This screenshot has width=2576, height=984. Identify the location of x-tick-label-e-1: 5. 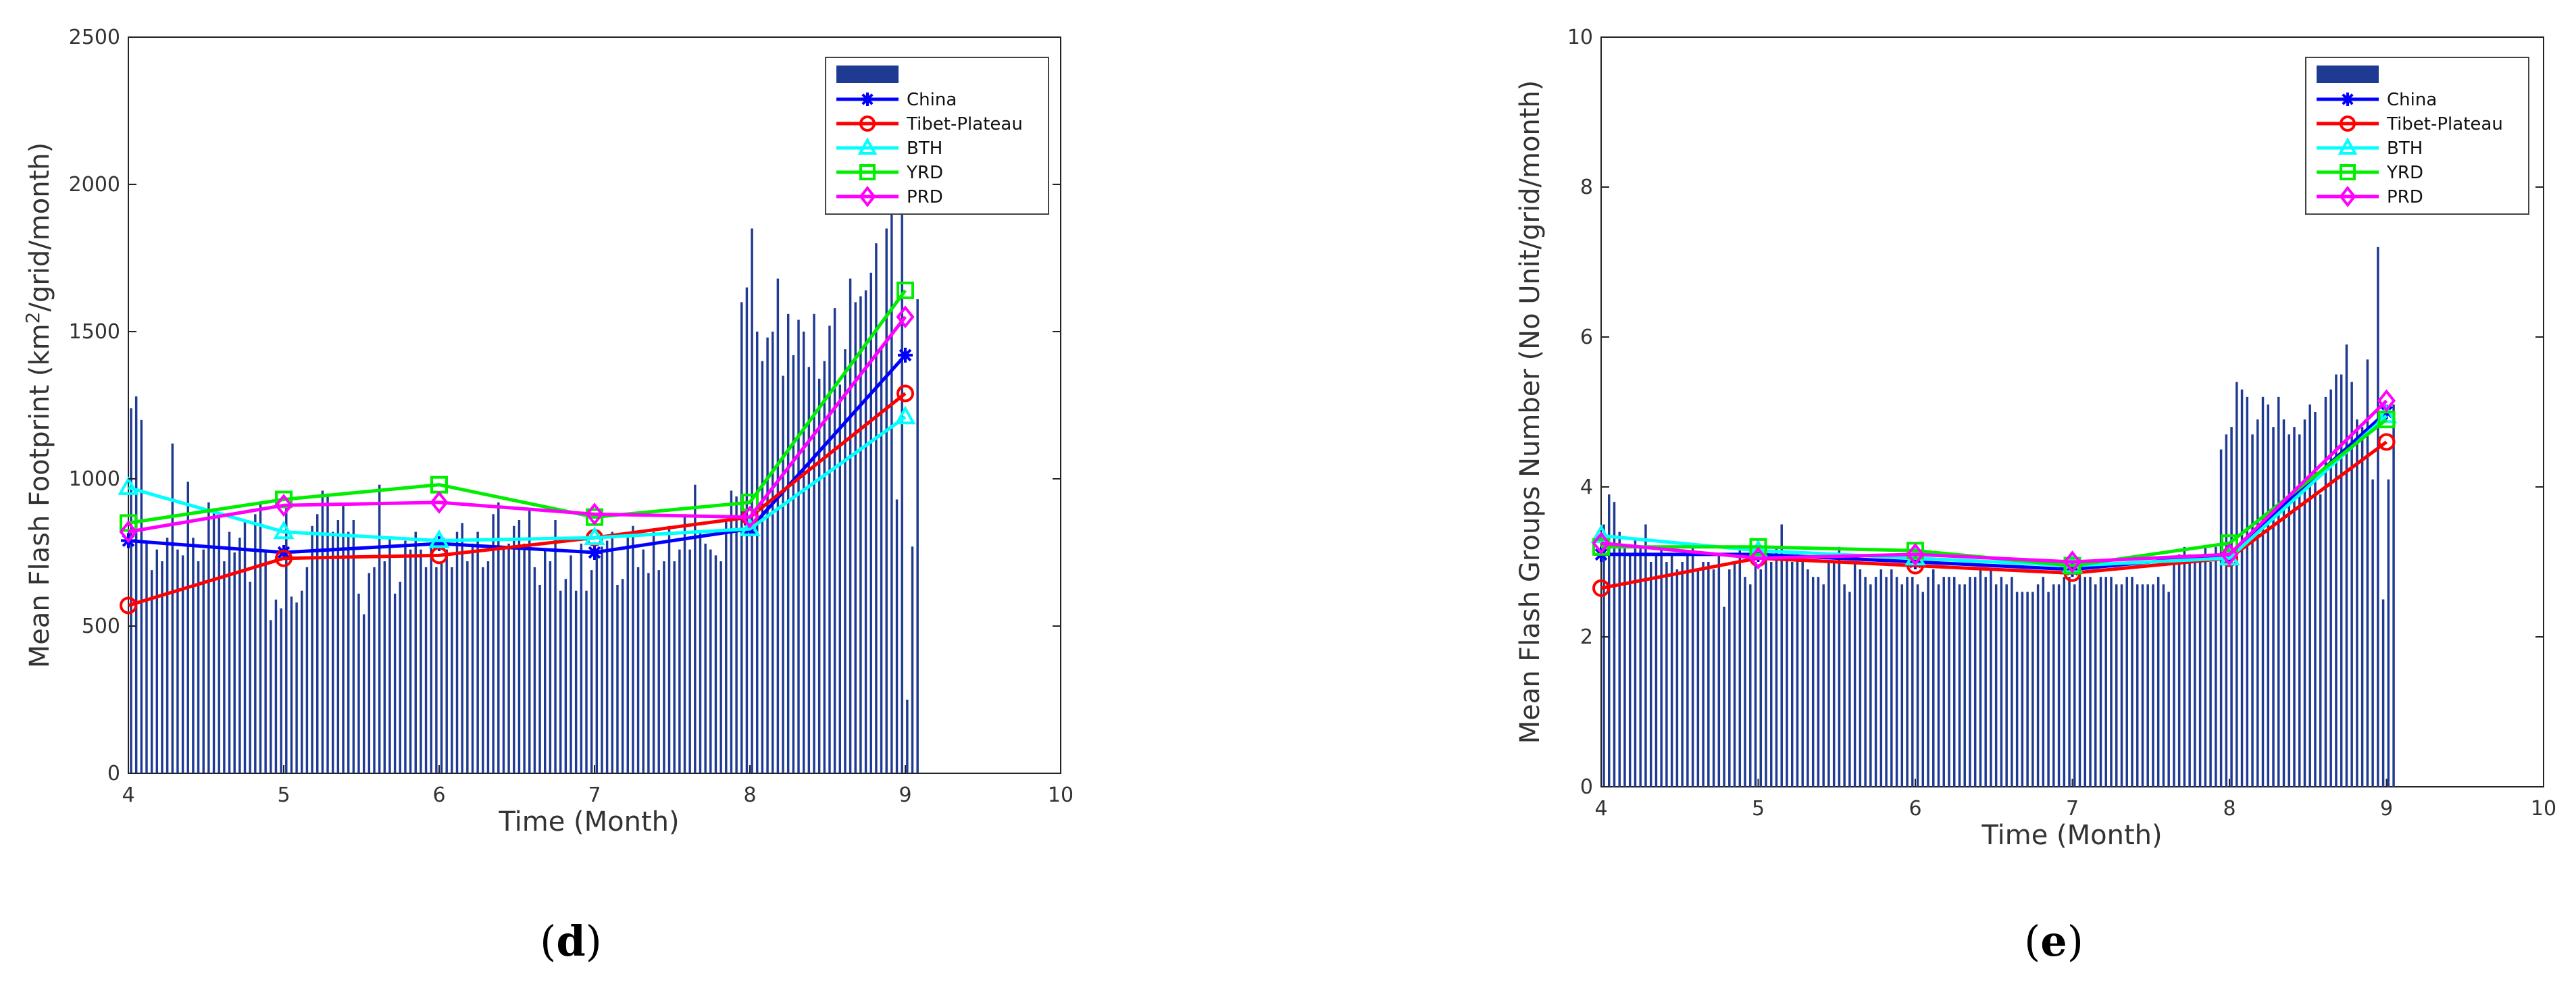
(1758, 809).